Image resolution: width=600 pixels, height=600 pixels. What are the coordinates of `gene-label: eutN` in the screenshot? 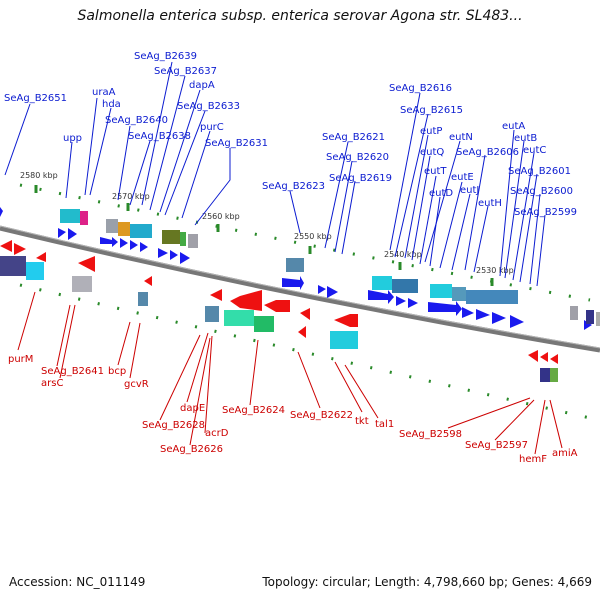 It's located at (461, 137).